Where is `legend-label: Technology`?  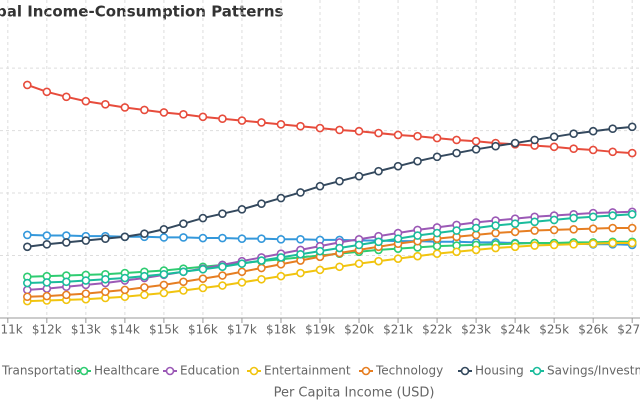 legend-label: Technology is located at coordinates (409, 371).